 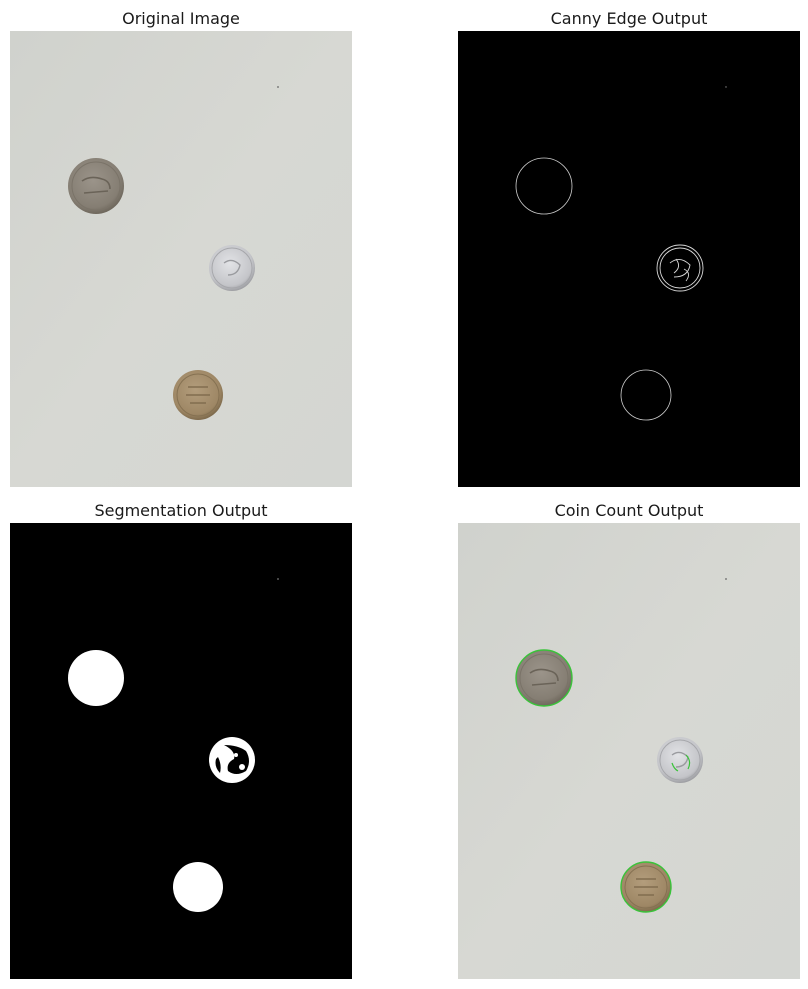 I want to click on coin-silver, so click(x=232, y=268).